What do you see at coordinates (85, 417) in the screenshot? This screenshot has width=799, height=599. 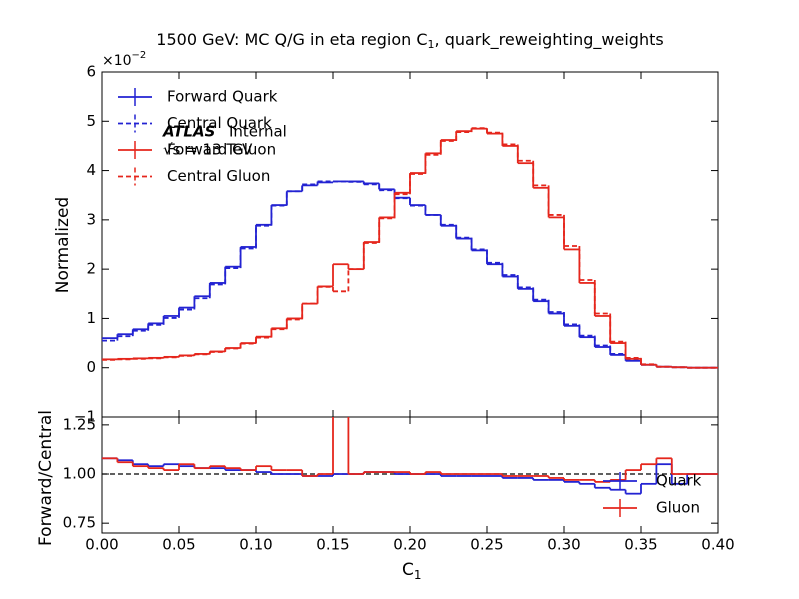 I see `y-tick-label: −1` at bounding box center [85, 417].